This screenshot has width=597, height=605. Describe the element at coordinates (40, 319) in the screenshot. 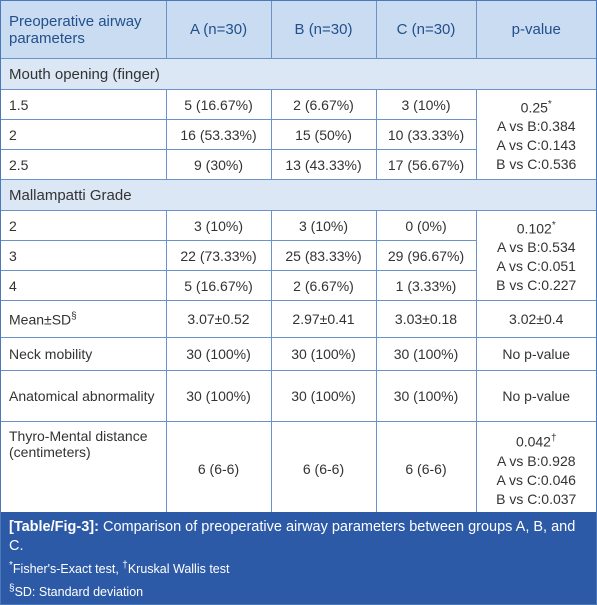

I see `label-text: Mean±SD` at that location.